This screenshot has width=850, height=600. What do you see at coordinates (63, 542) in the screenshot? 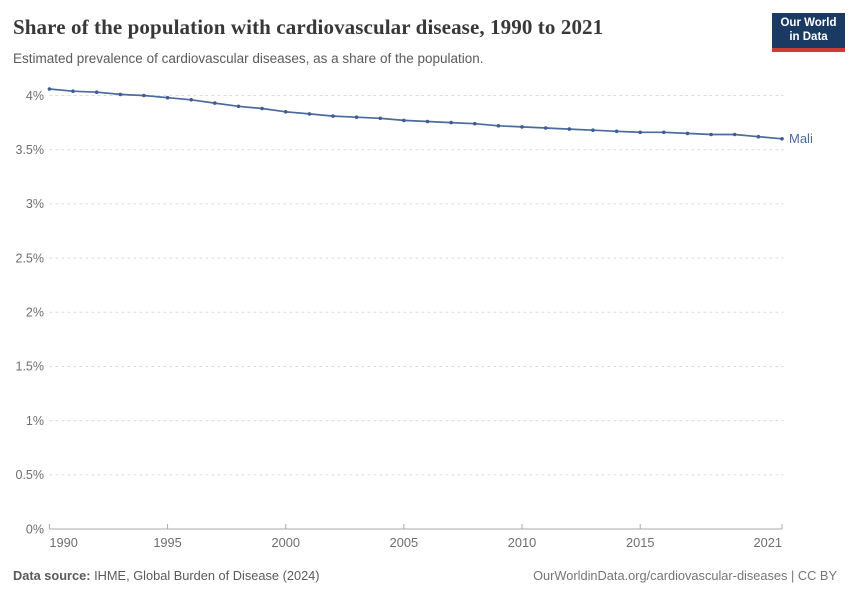
I see `x-tick-label: 1990` at bounding box center [63, 542].